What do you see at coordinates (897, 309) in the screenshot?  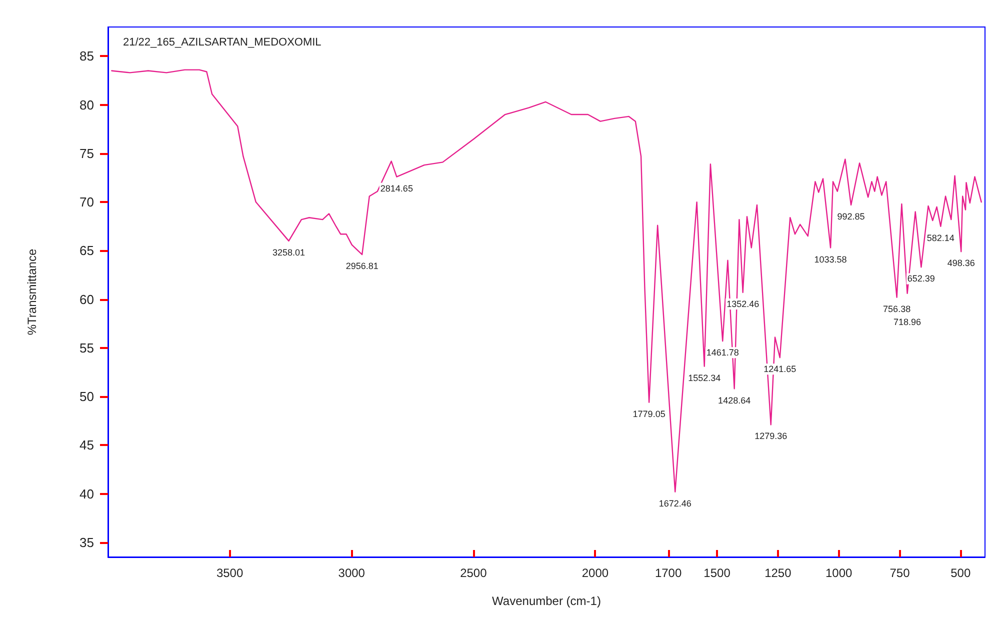 I see `annotation: 756.38` at bounding box center [897, 309].